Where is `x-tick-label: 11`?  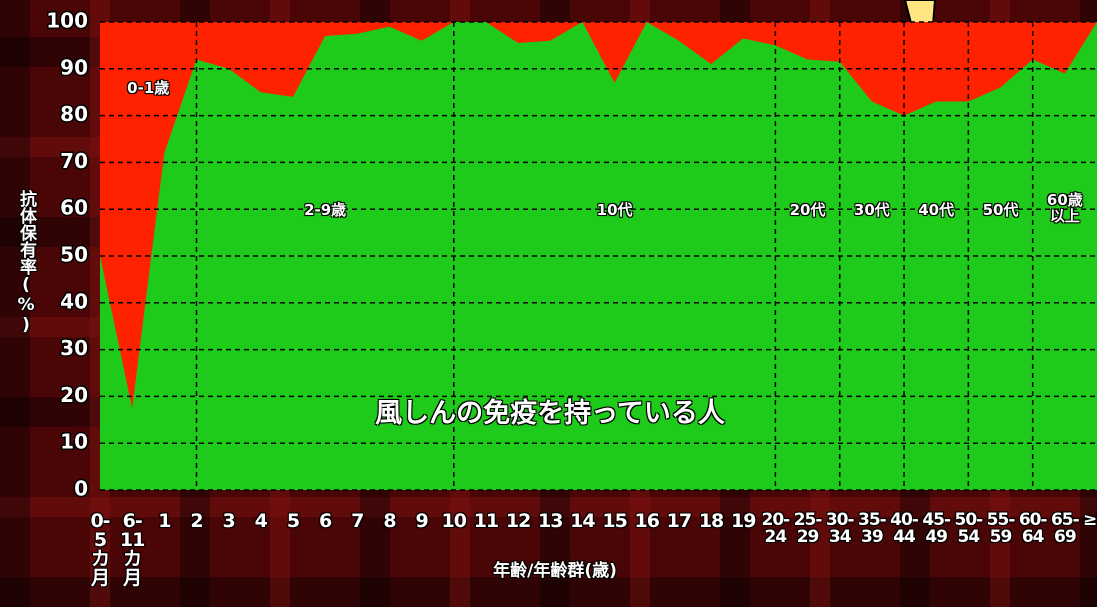 x-tick-label: 11 is located at coordinates (486, 521).